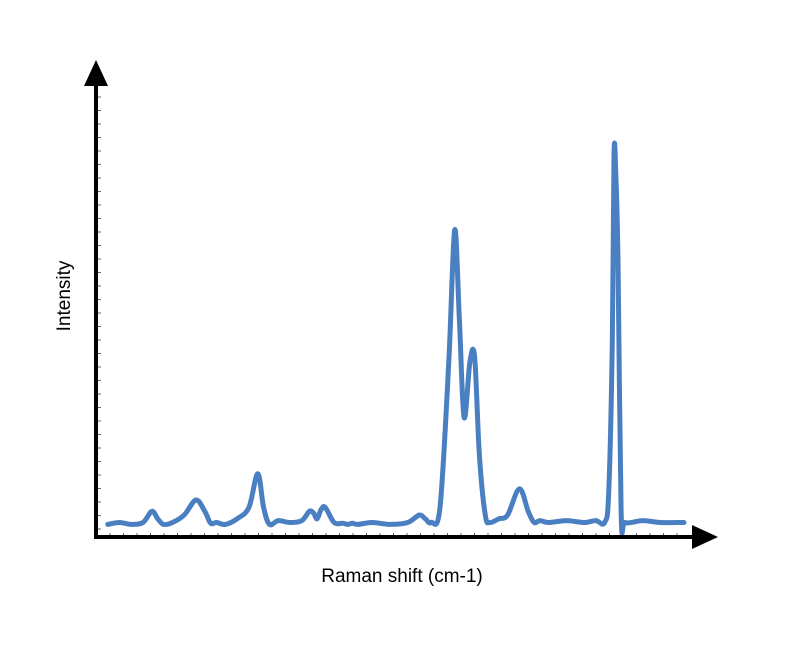 Image resolution: width=807 pixels, height=654 pixels. Describe the element at coordinates (64, 295) in the screenshot. I see `y-axis-label: Intensity` at that location.